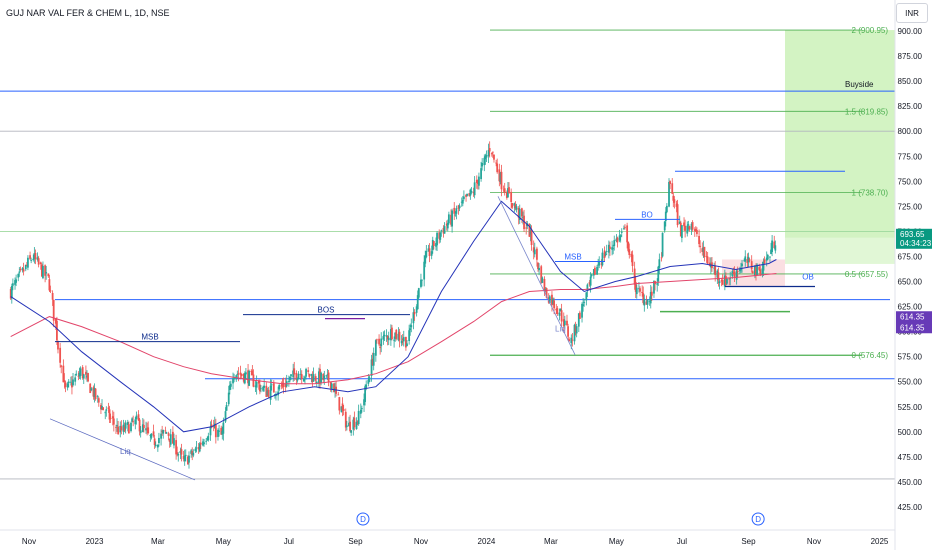 The image size is (932, 550). Describe the element at coordinates (910, 156) in the screenshot. I see `price-tick-label: 775.00` at that location.